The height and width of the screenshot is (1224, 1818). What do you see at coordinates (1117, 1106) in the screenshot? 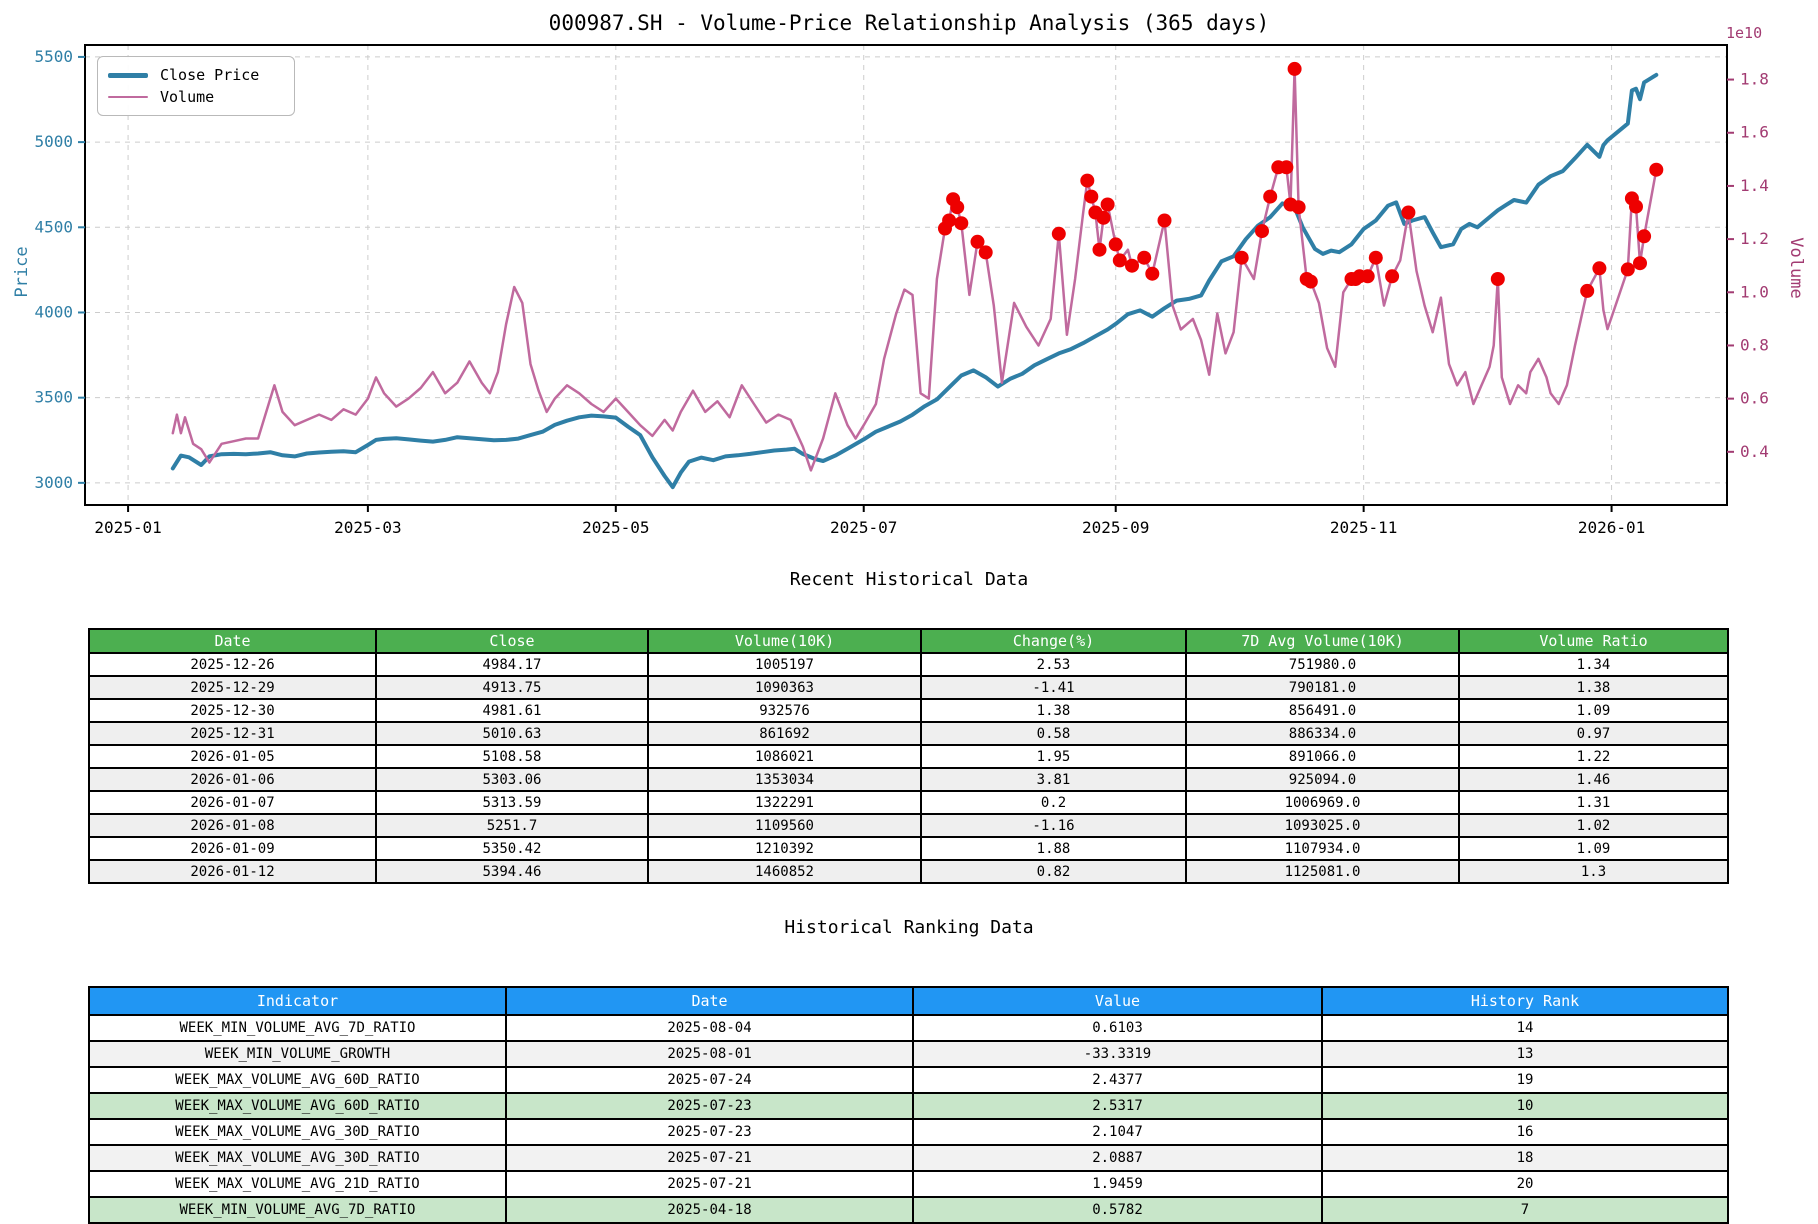
I see `table-cell: 2.5317` at bounding box center [1117, 1106].